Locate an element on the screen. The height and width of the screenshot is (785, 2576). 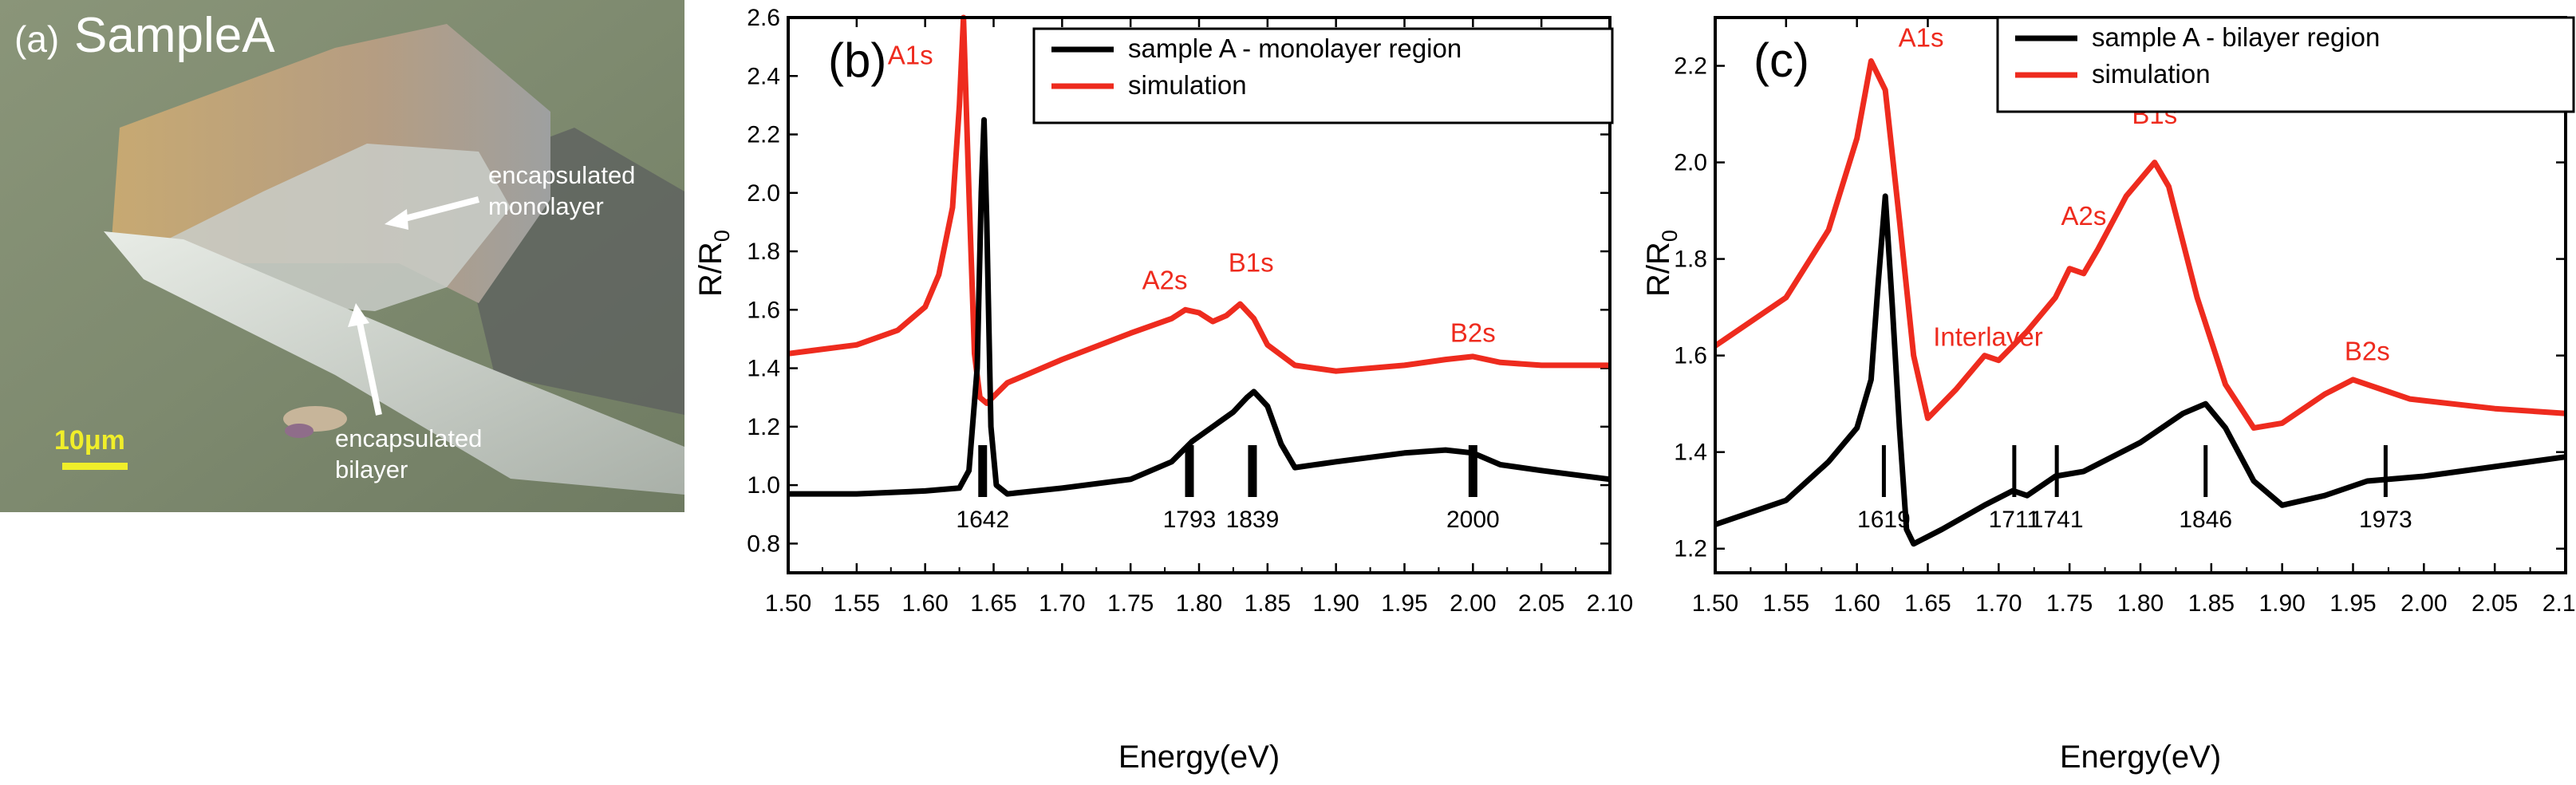
y-tick-label: 2.6 is located at coordinates (764, 18).